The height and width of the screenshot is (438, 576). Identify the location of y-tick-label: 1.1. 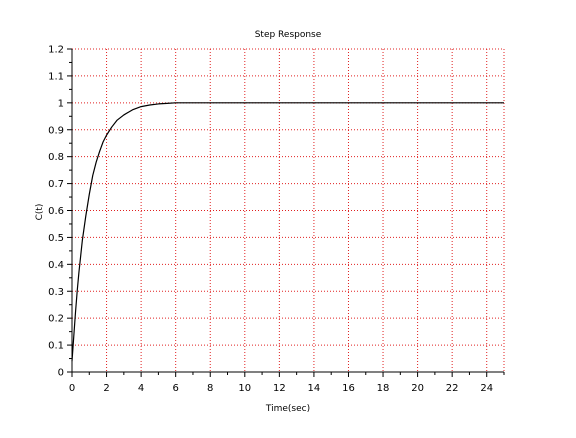
(56, 76).